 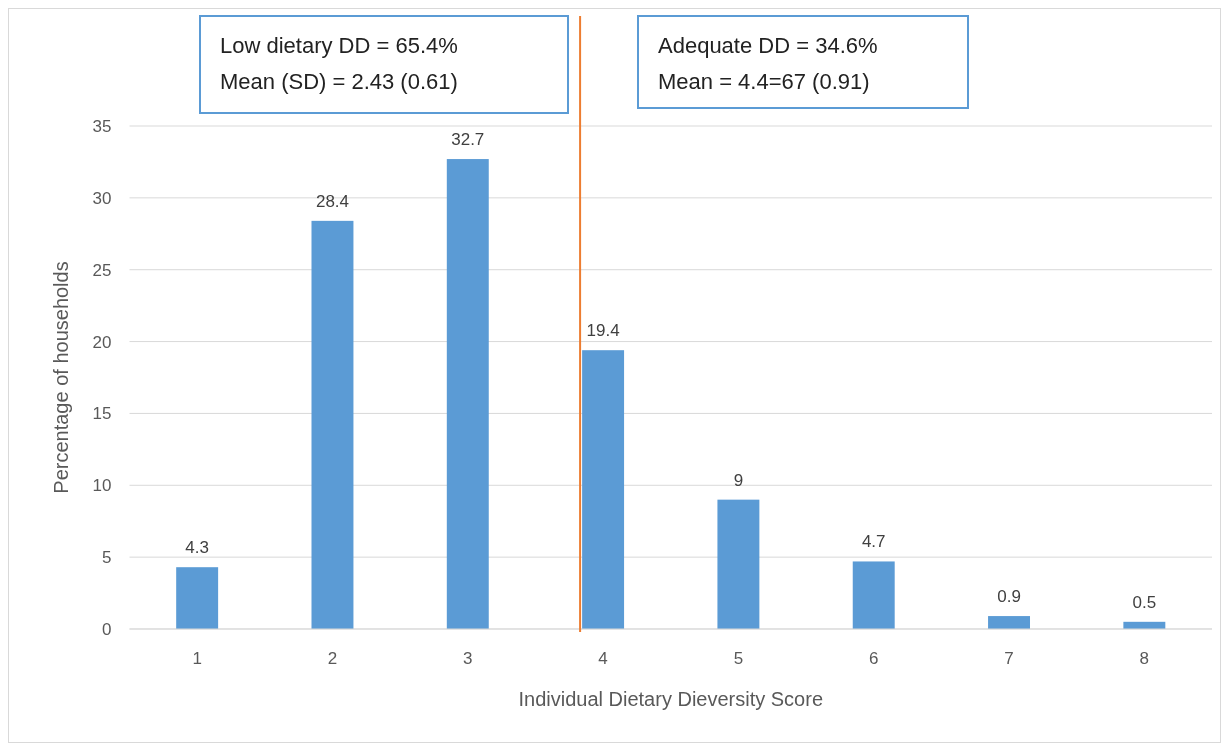 I want to click on data-label: 28.4, so click(x=332, y=201).